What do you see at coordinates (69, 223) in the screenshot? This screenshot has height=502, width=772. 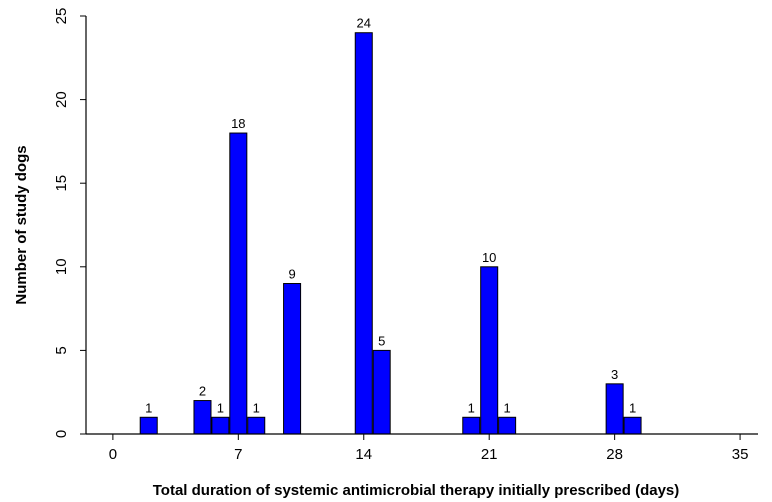 I see `y-axis-ticks: 0 5 10 15 20 25` at bounding box center [69, 223].